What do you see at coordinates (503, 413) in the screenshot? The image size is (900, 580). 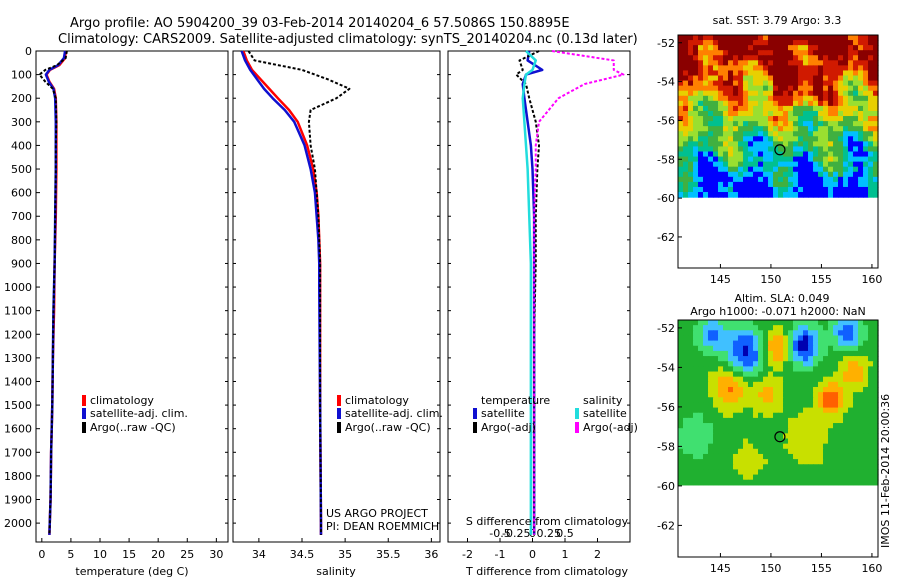 I see `legend-label-t-satellite: satellite` at bounding box center [503, 413].